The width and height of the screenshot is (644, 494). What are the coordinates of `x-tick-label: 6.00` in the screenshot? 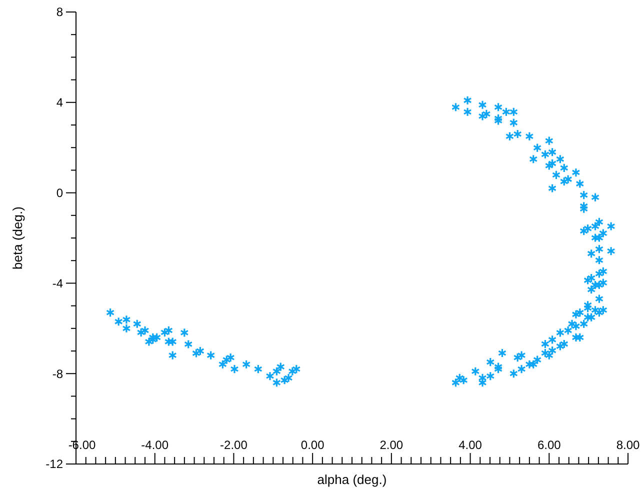 It's located at (549, 445).